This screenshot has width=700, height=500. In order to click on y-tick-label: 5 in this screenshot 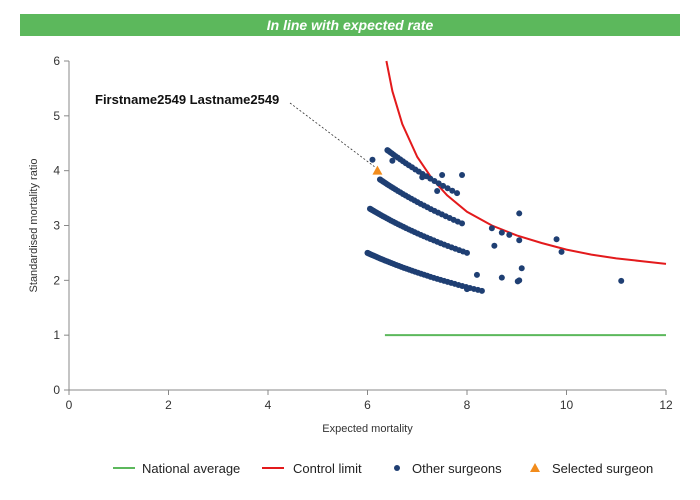, I will do `click(56, 116)`.